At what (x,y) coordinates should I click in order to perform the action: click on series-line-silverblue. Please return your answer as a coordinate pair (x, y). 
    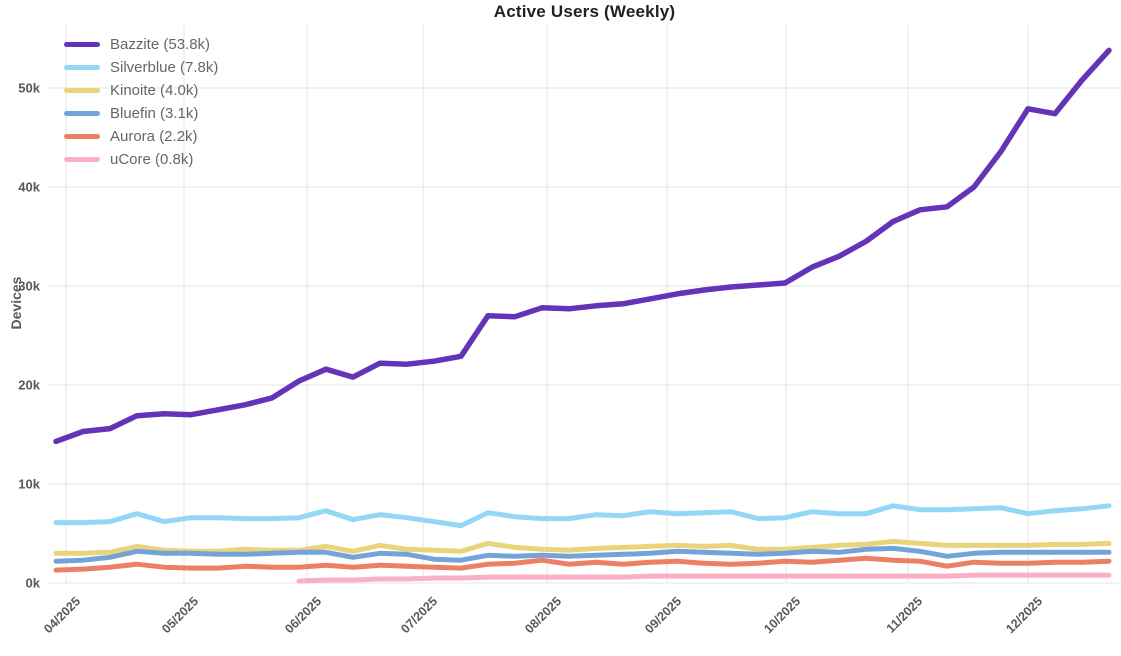
    Looking at the image, I should click on (582, 516).